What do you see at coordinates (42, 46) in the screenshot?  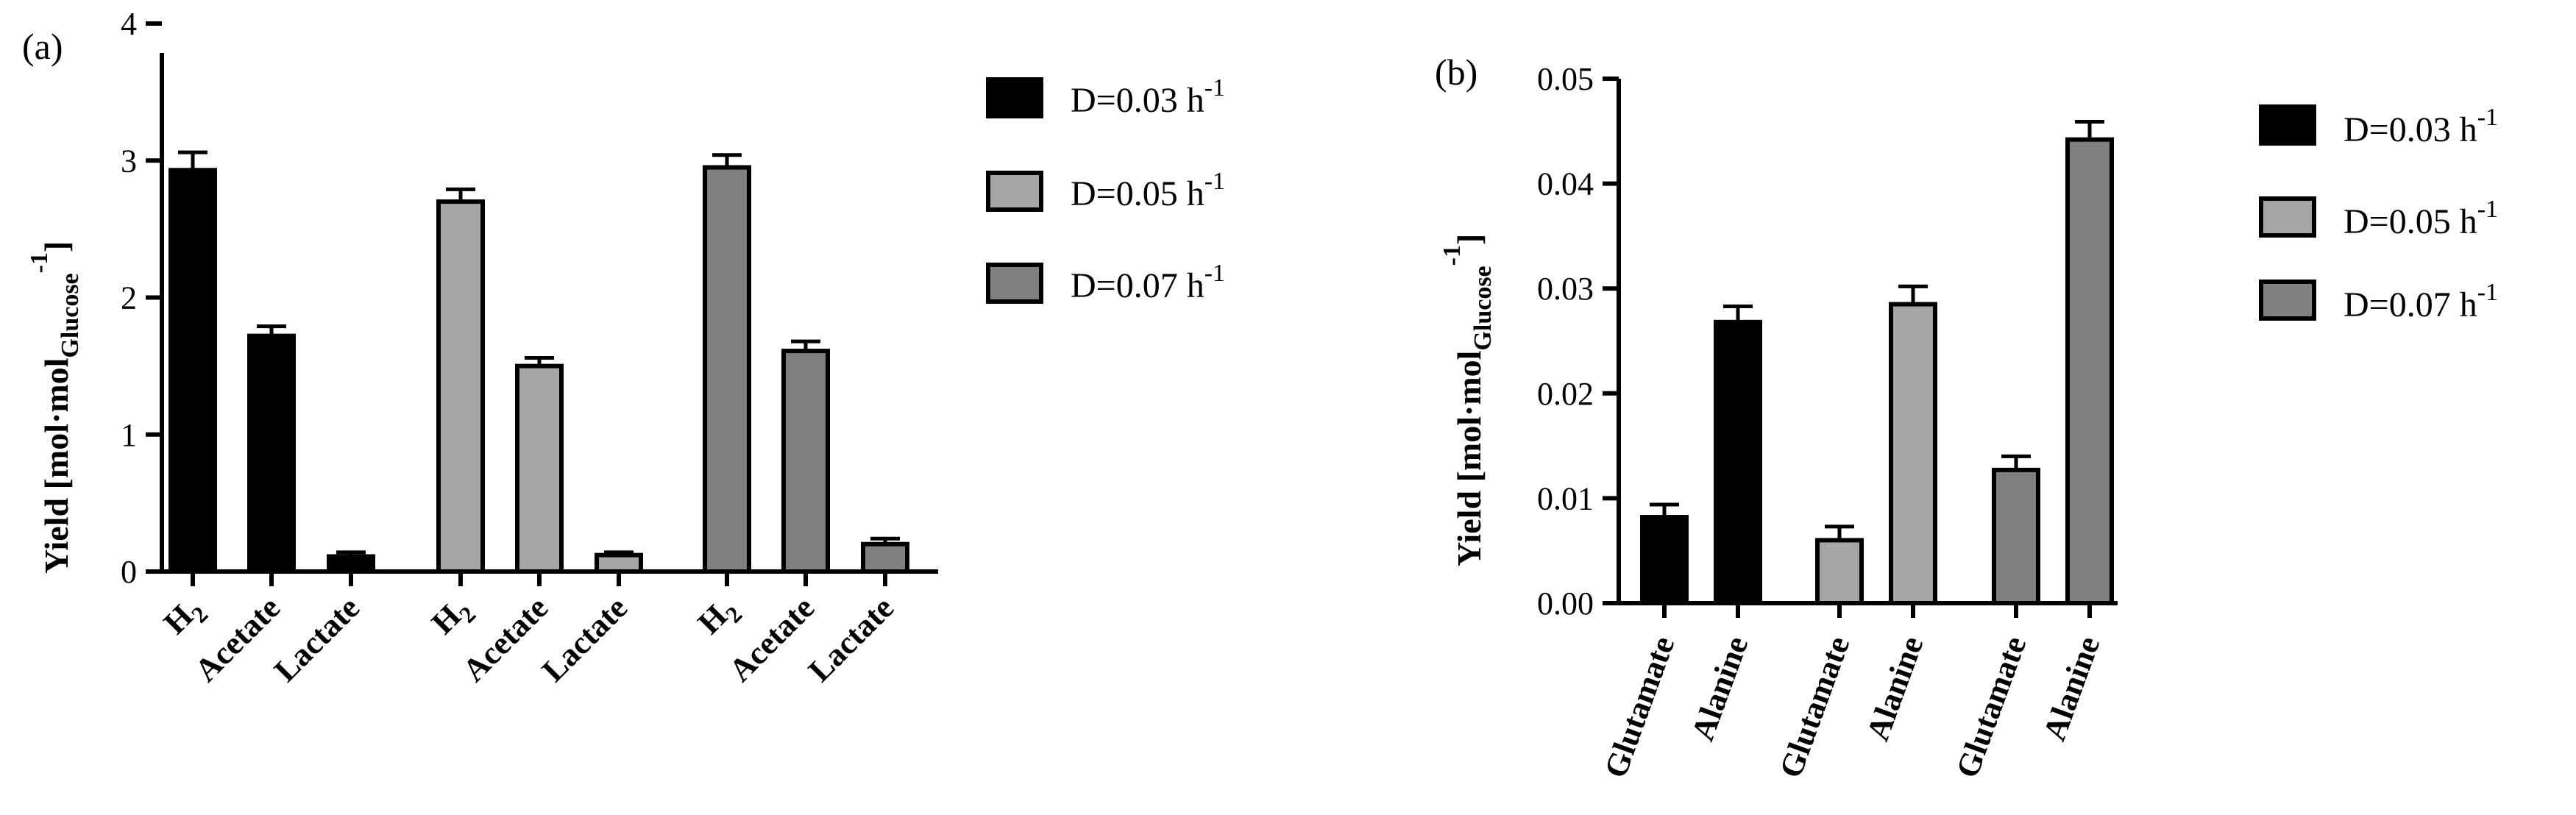 I see `panel-a-label: (a)` at bounding box center [42, 46].